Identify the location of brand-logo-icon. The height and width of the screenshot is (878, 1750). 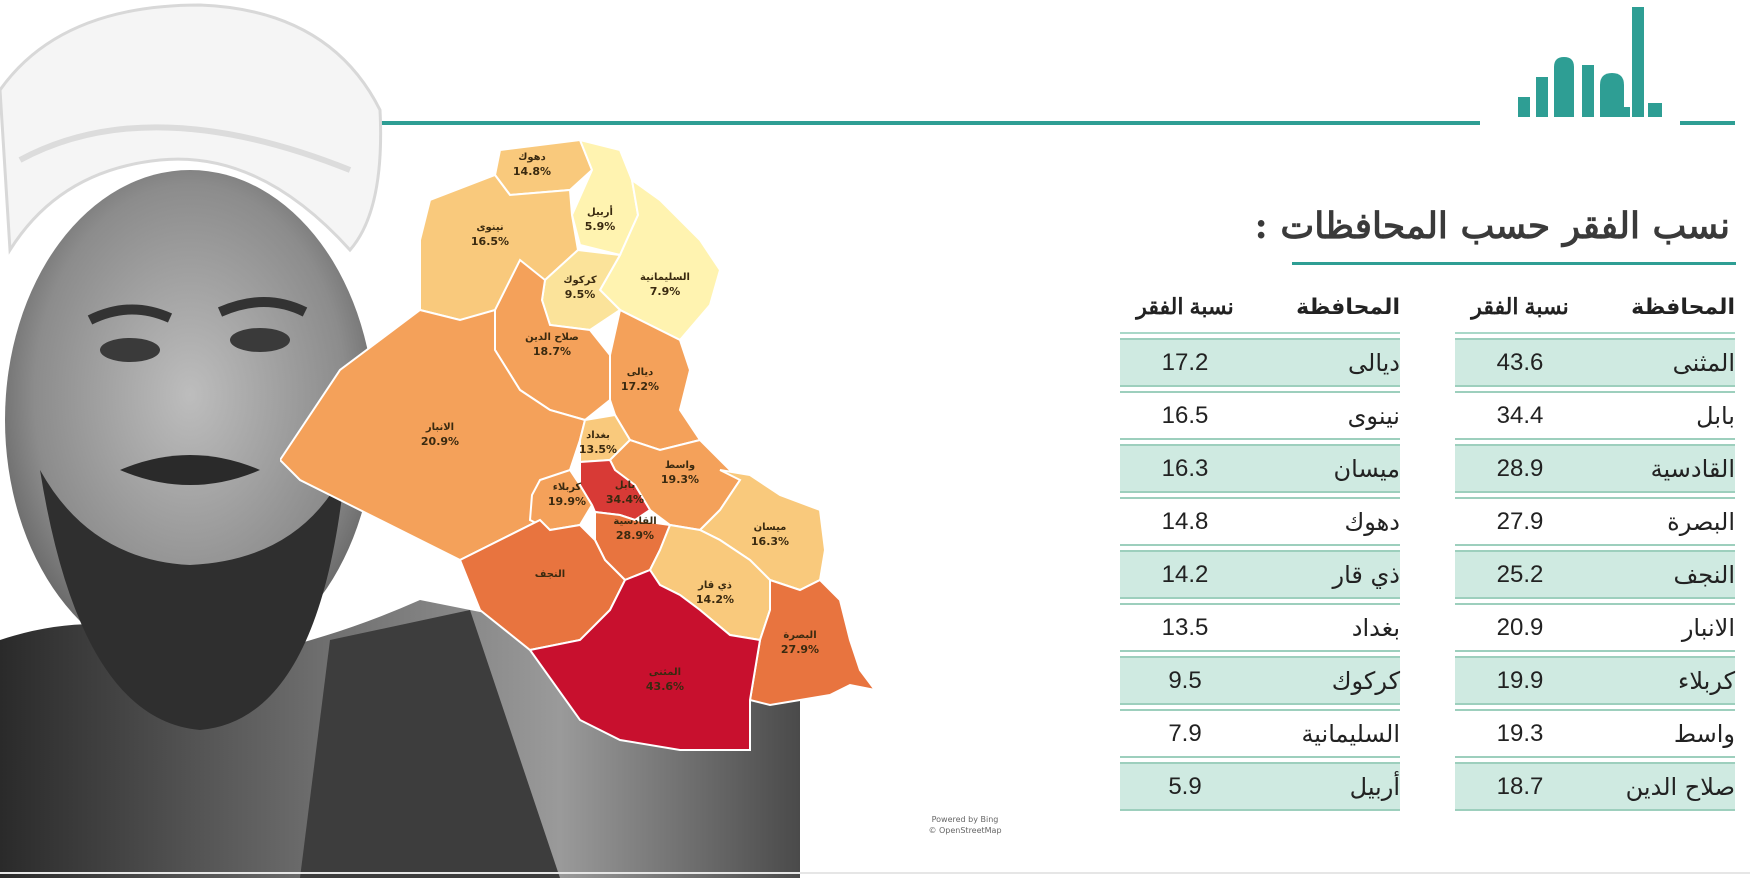
(1590, 62).